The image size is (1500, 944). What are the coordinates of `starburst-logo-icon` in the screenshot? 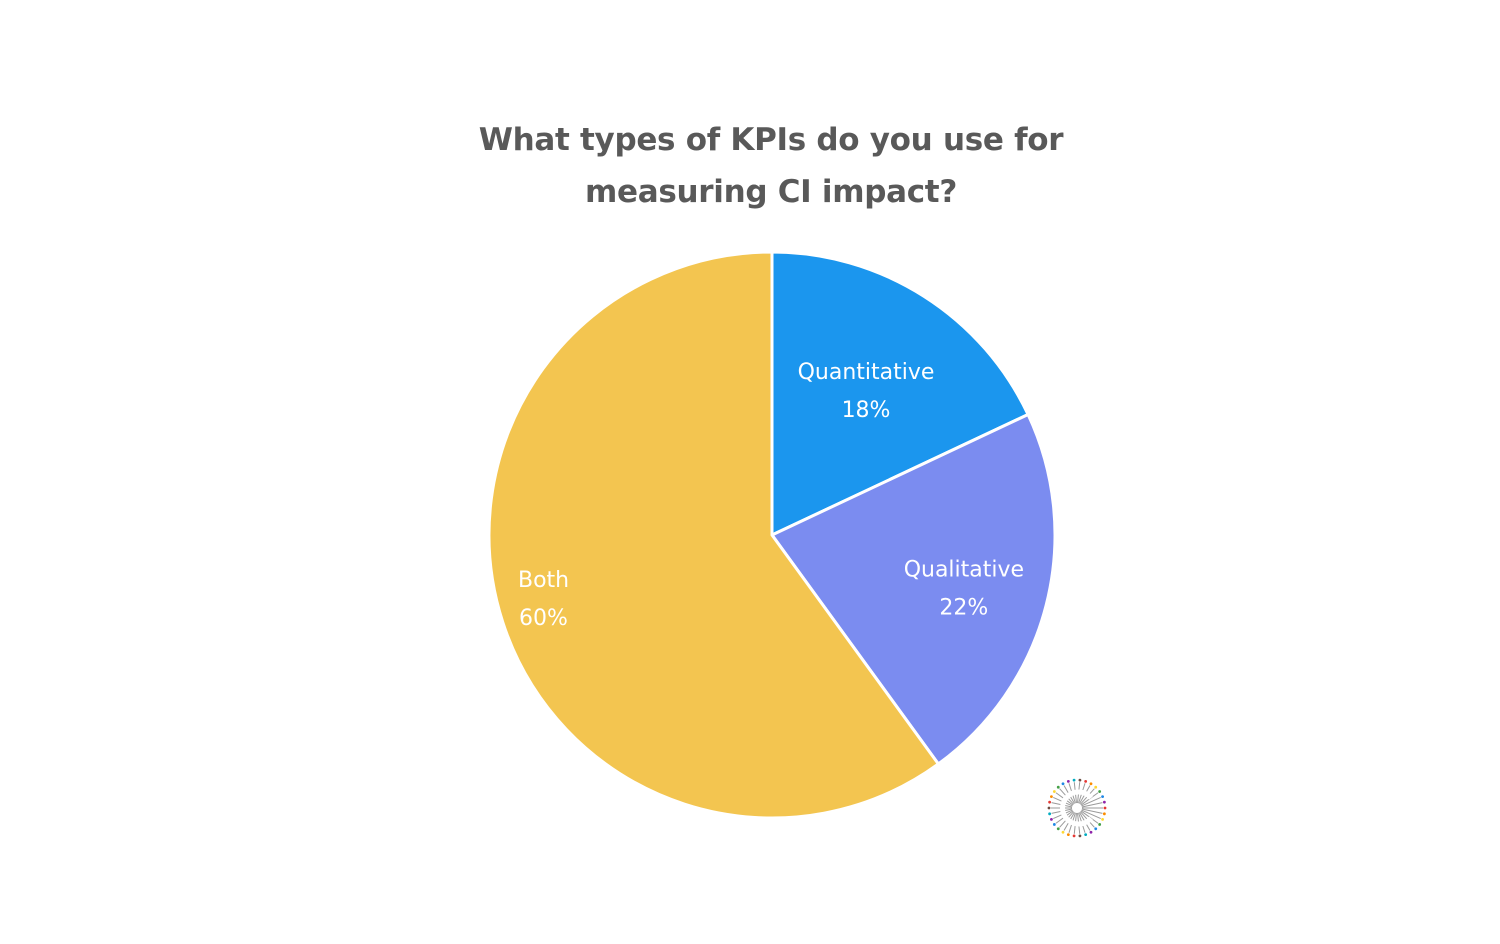 It's located at (1077, 808).